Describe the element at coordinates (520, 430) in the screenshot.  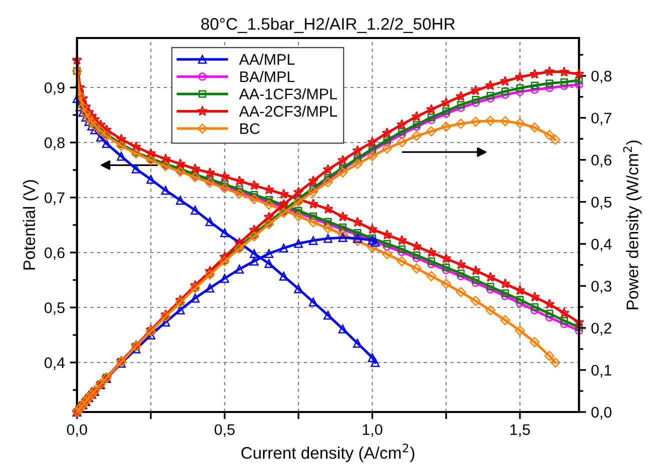
I see `x-tick-label: 1,5` at that location.